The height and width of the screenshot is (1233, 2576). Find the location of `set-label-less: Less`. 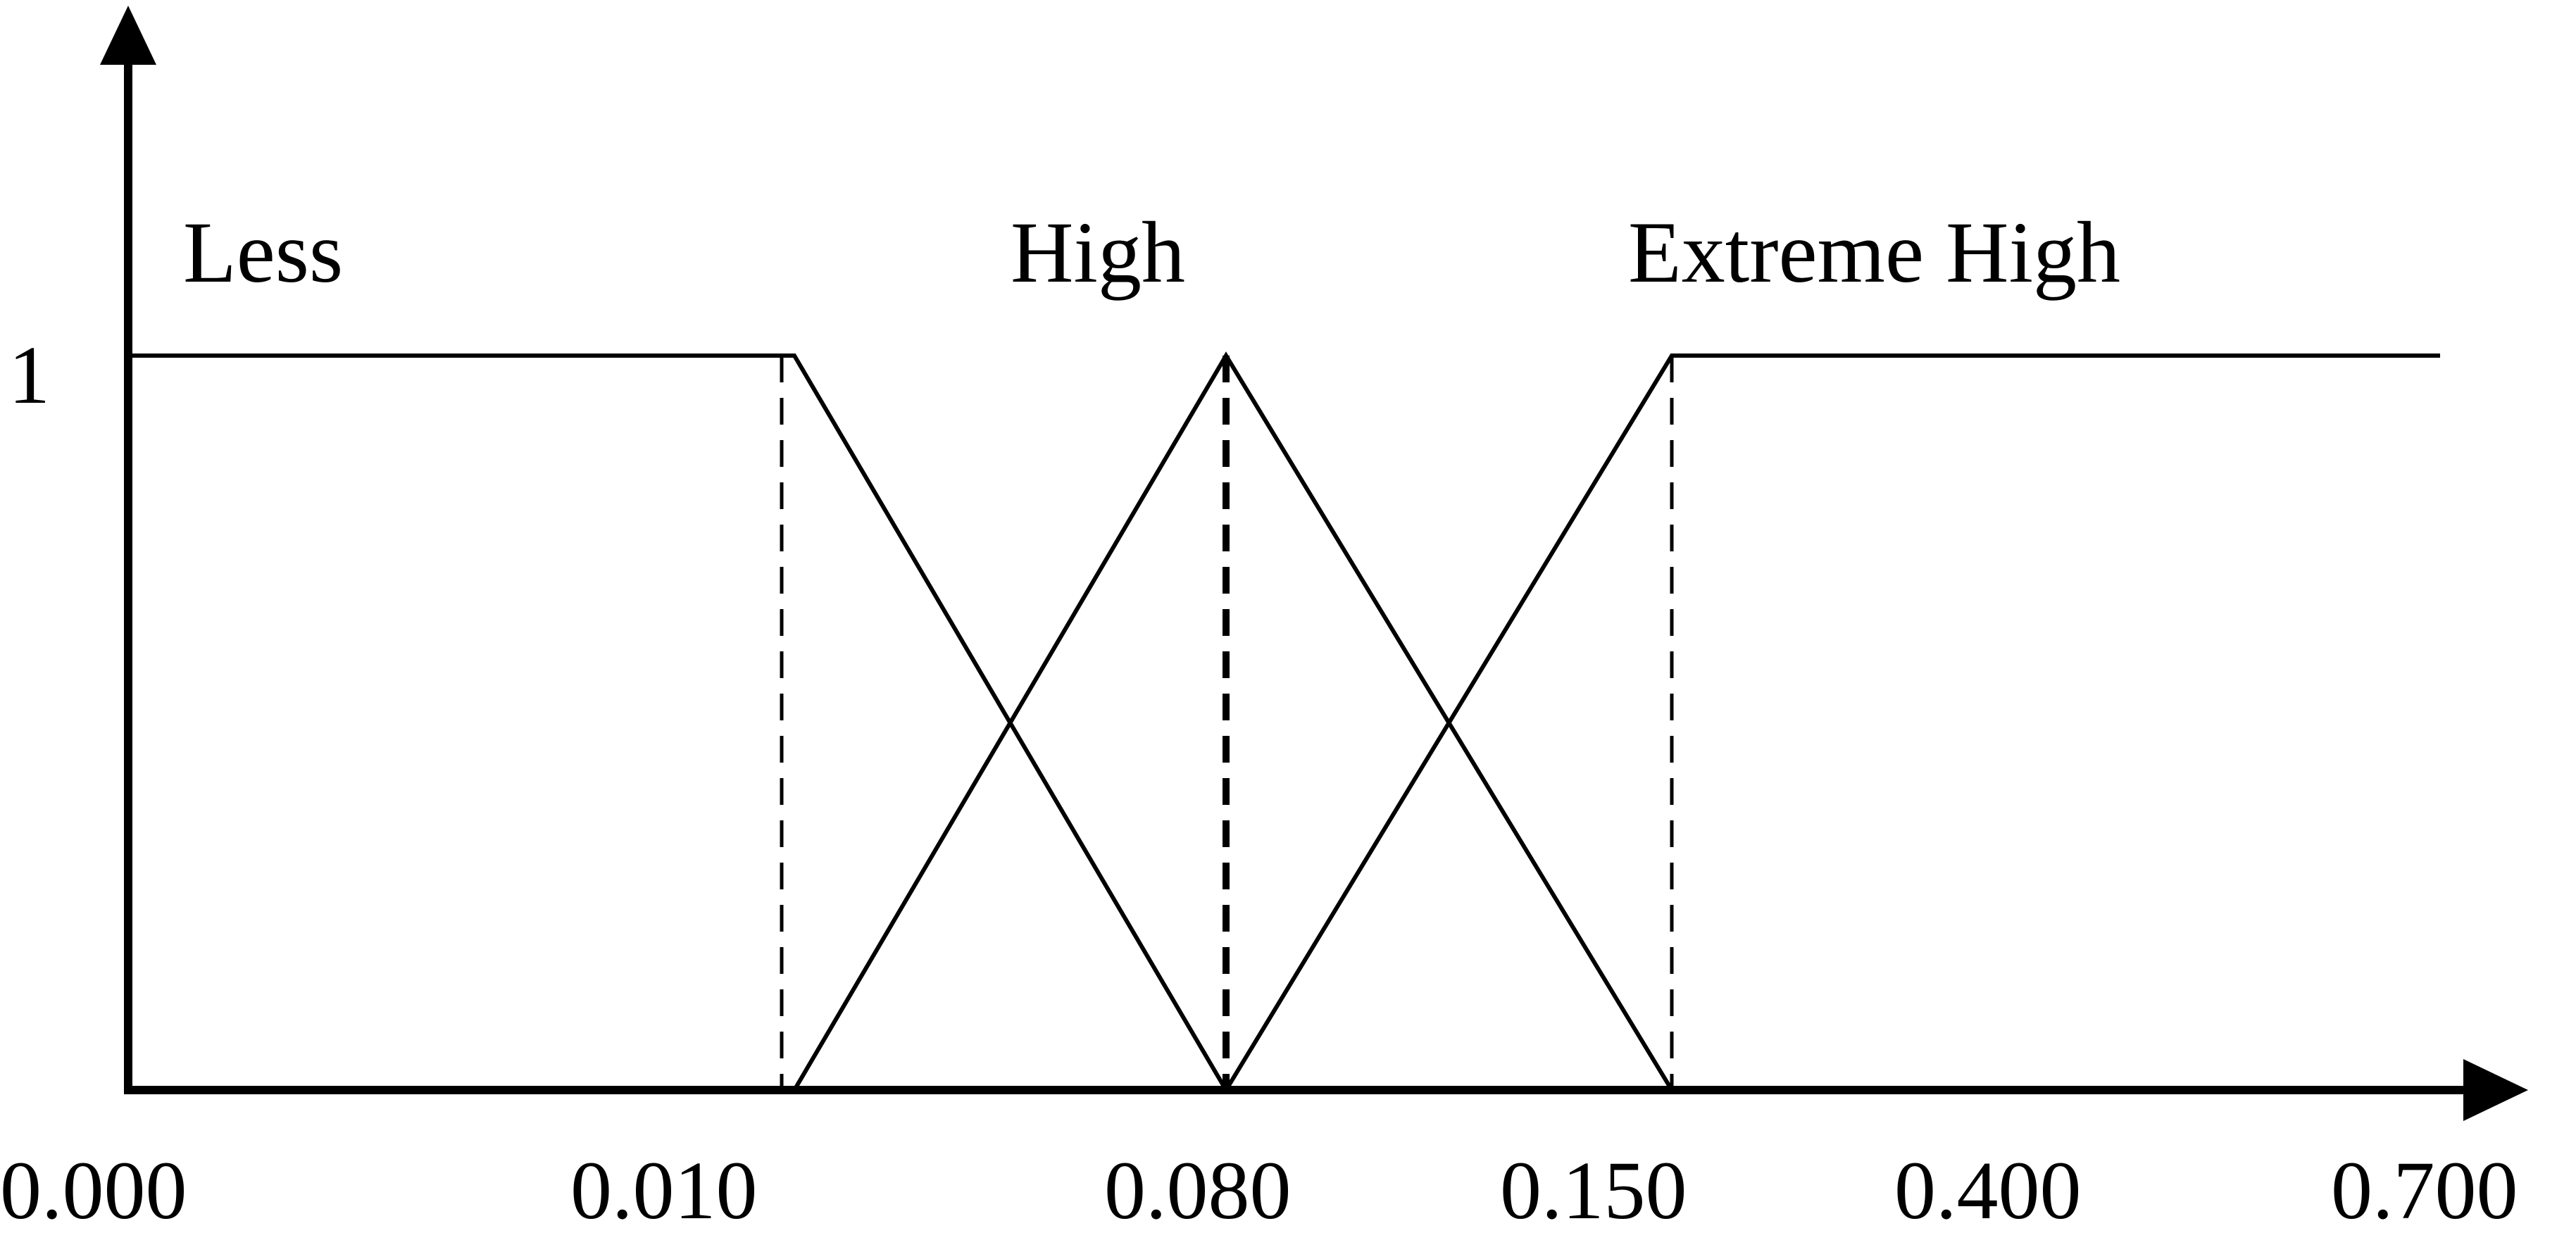

set-label-less: Less is located at coordinates (263, 252).